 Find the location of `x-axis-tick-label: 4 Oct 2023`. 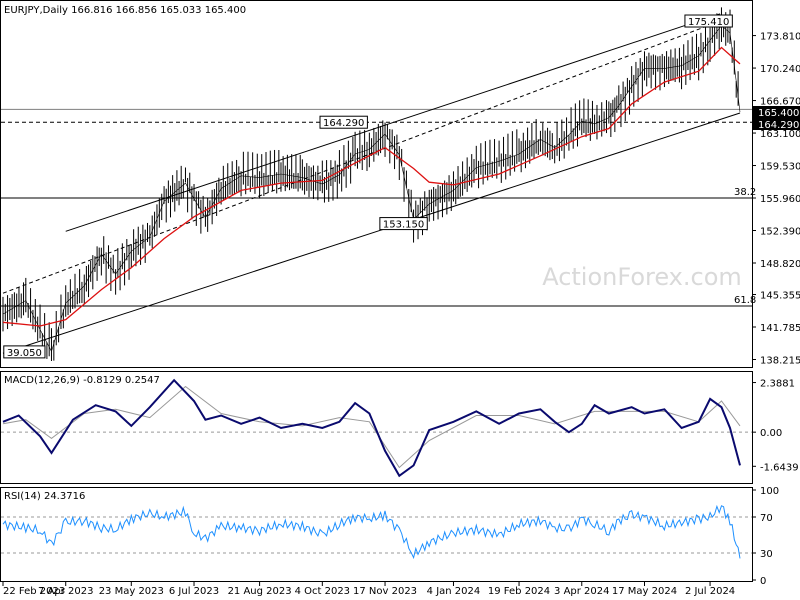

x-axis-tick-label: 4 Oct 2023 is located at coordinates (322, 591).